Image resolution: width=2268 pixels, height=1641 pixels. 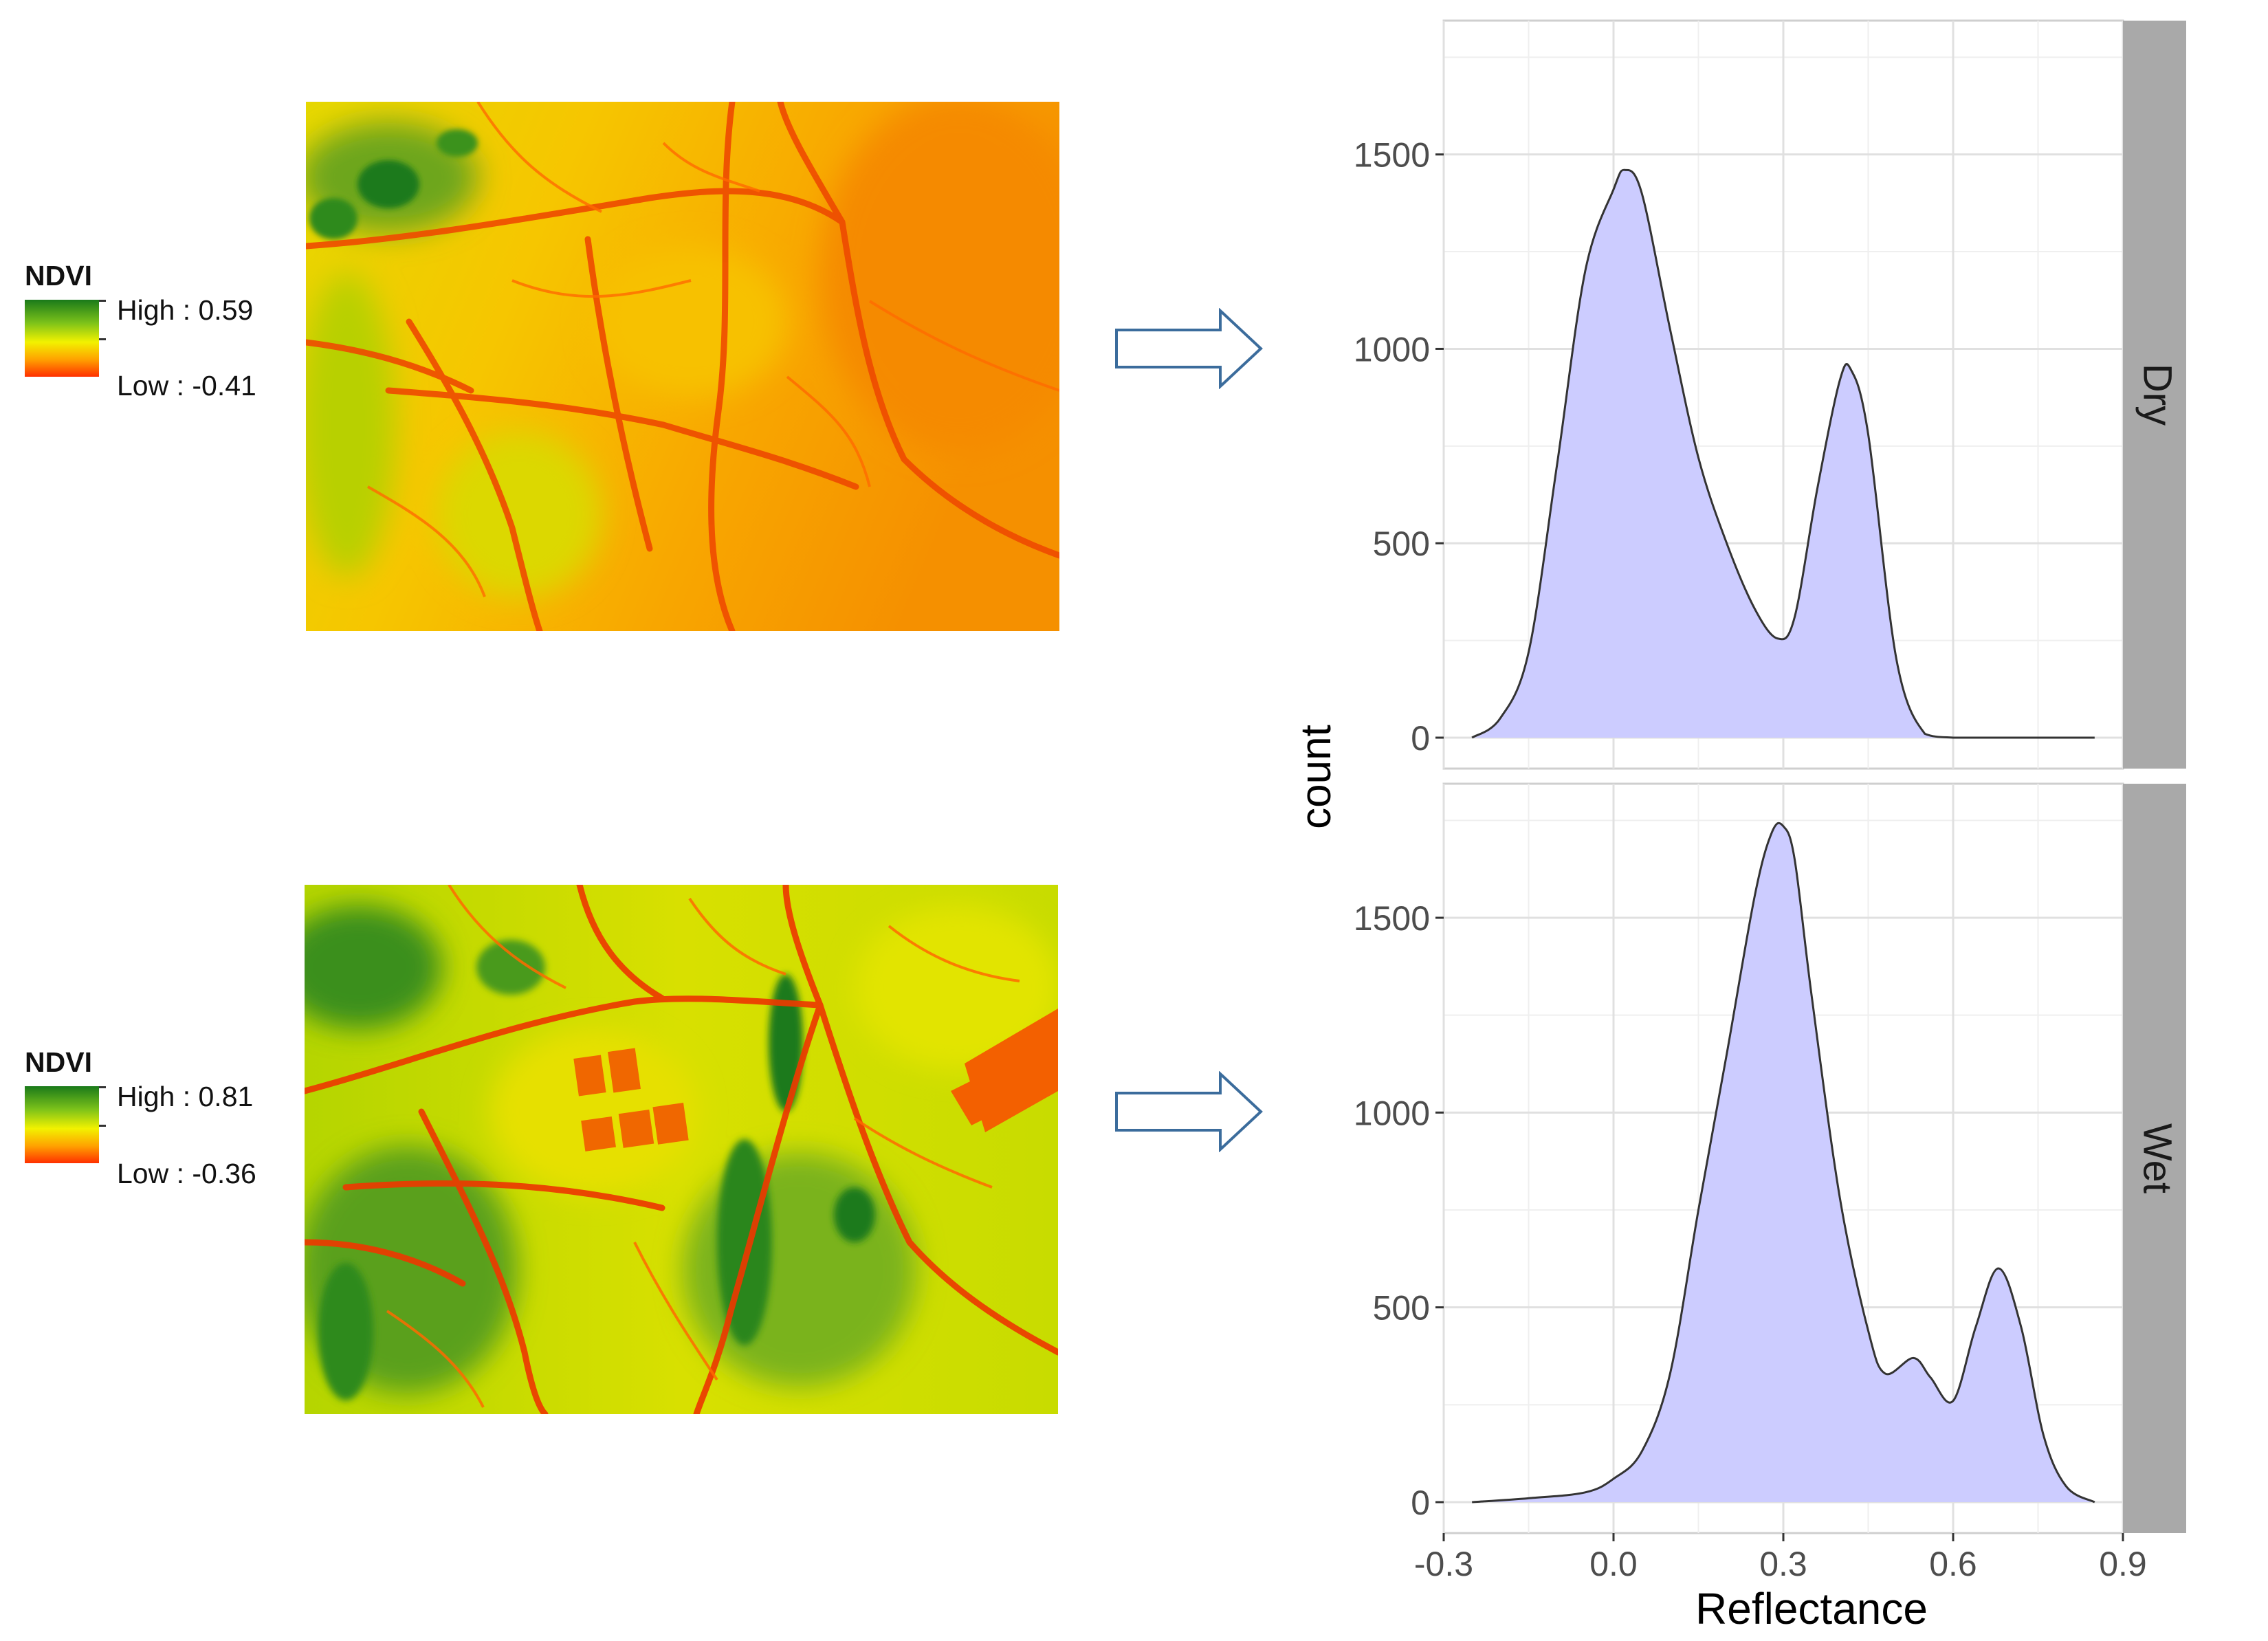 What do you see at coordinates (1316, 777) in the screenshot?
I see `y-axis-label: count` at bounding box center [1316, 777].